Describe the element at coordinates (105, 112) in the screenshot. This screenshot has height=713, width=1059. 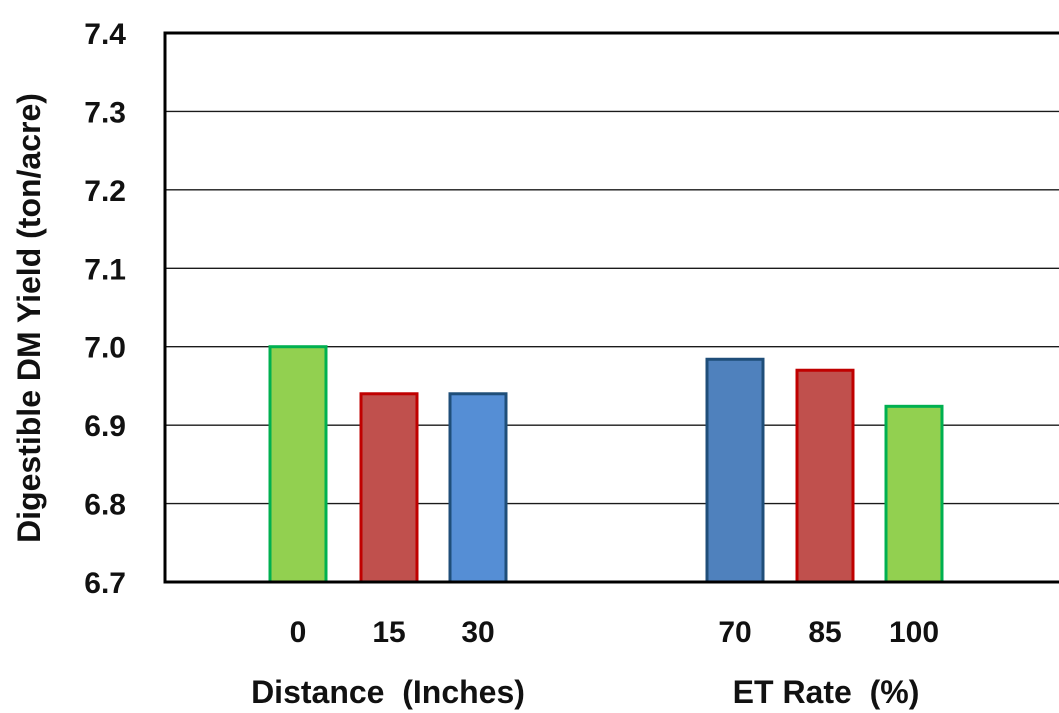
I see `y-tick-label: 7.3` at that location.